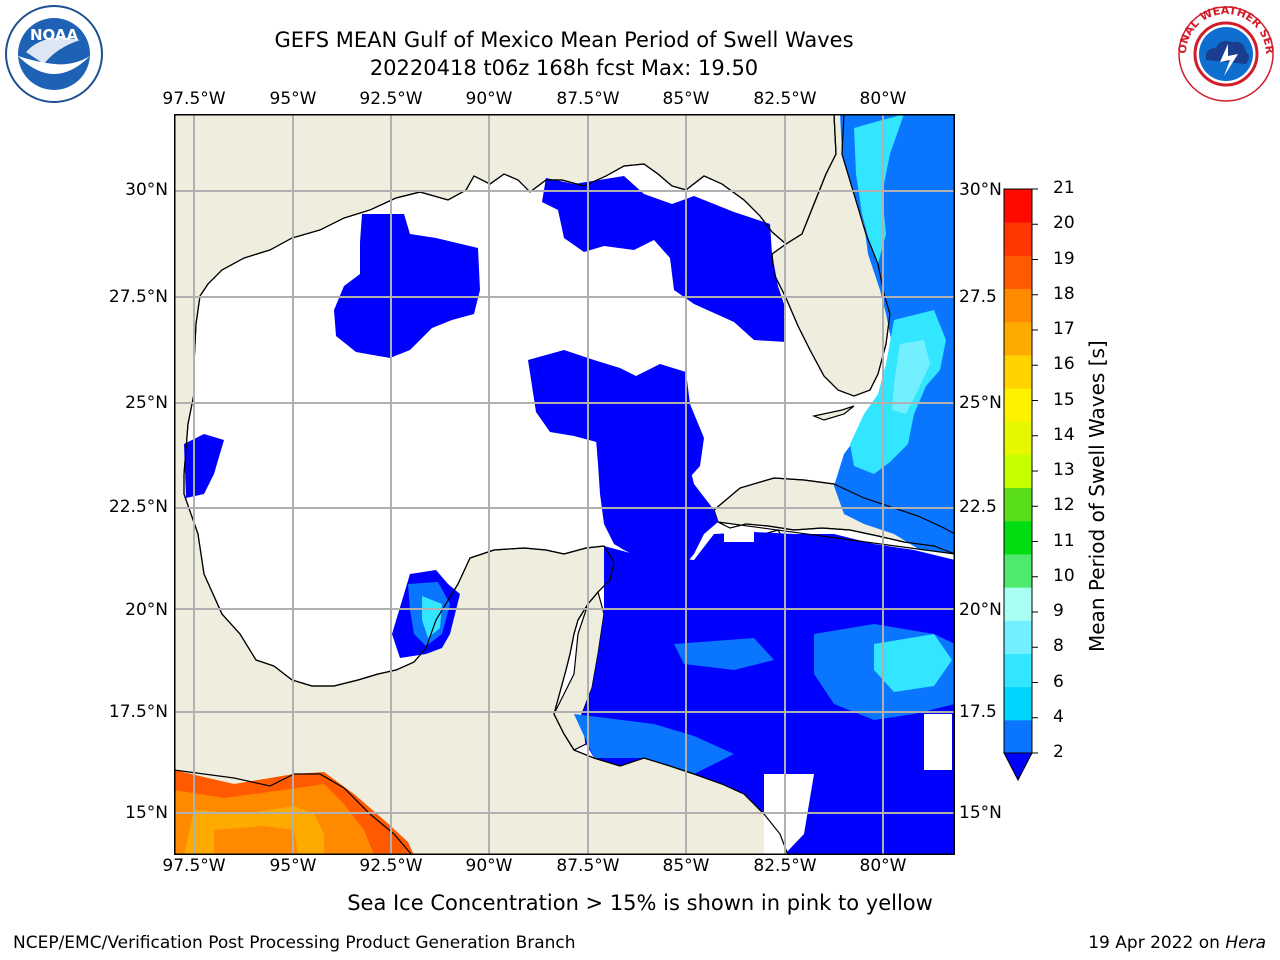 The width and height of the screenshot is (1280, 960). I want to click on swell-nw-gulf, so click(407, 286).